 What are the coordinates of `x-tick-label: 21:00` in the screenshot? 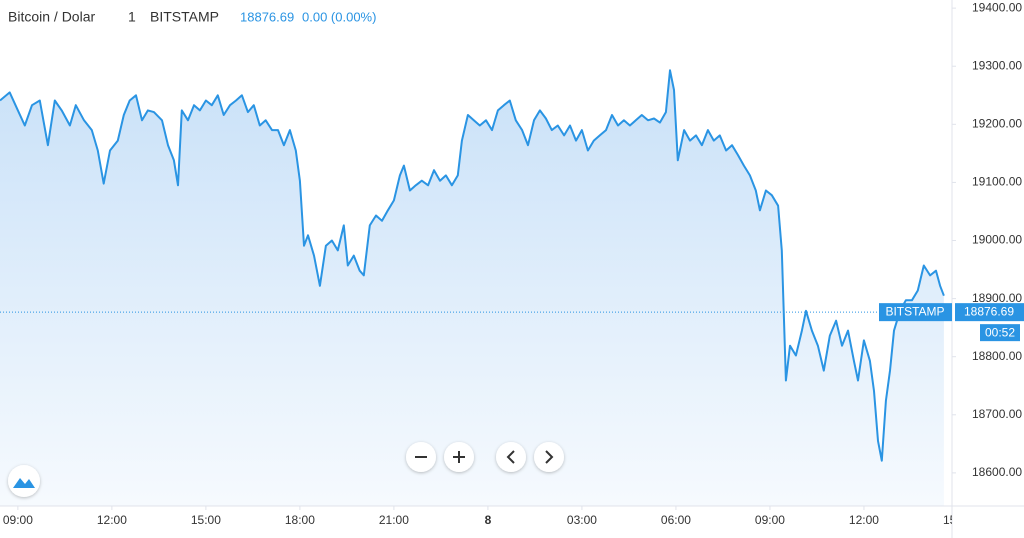 It's located at (394, 520).